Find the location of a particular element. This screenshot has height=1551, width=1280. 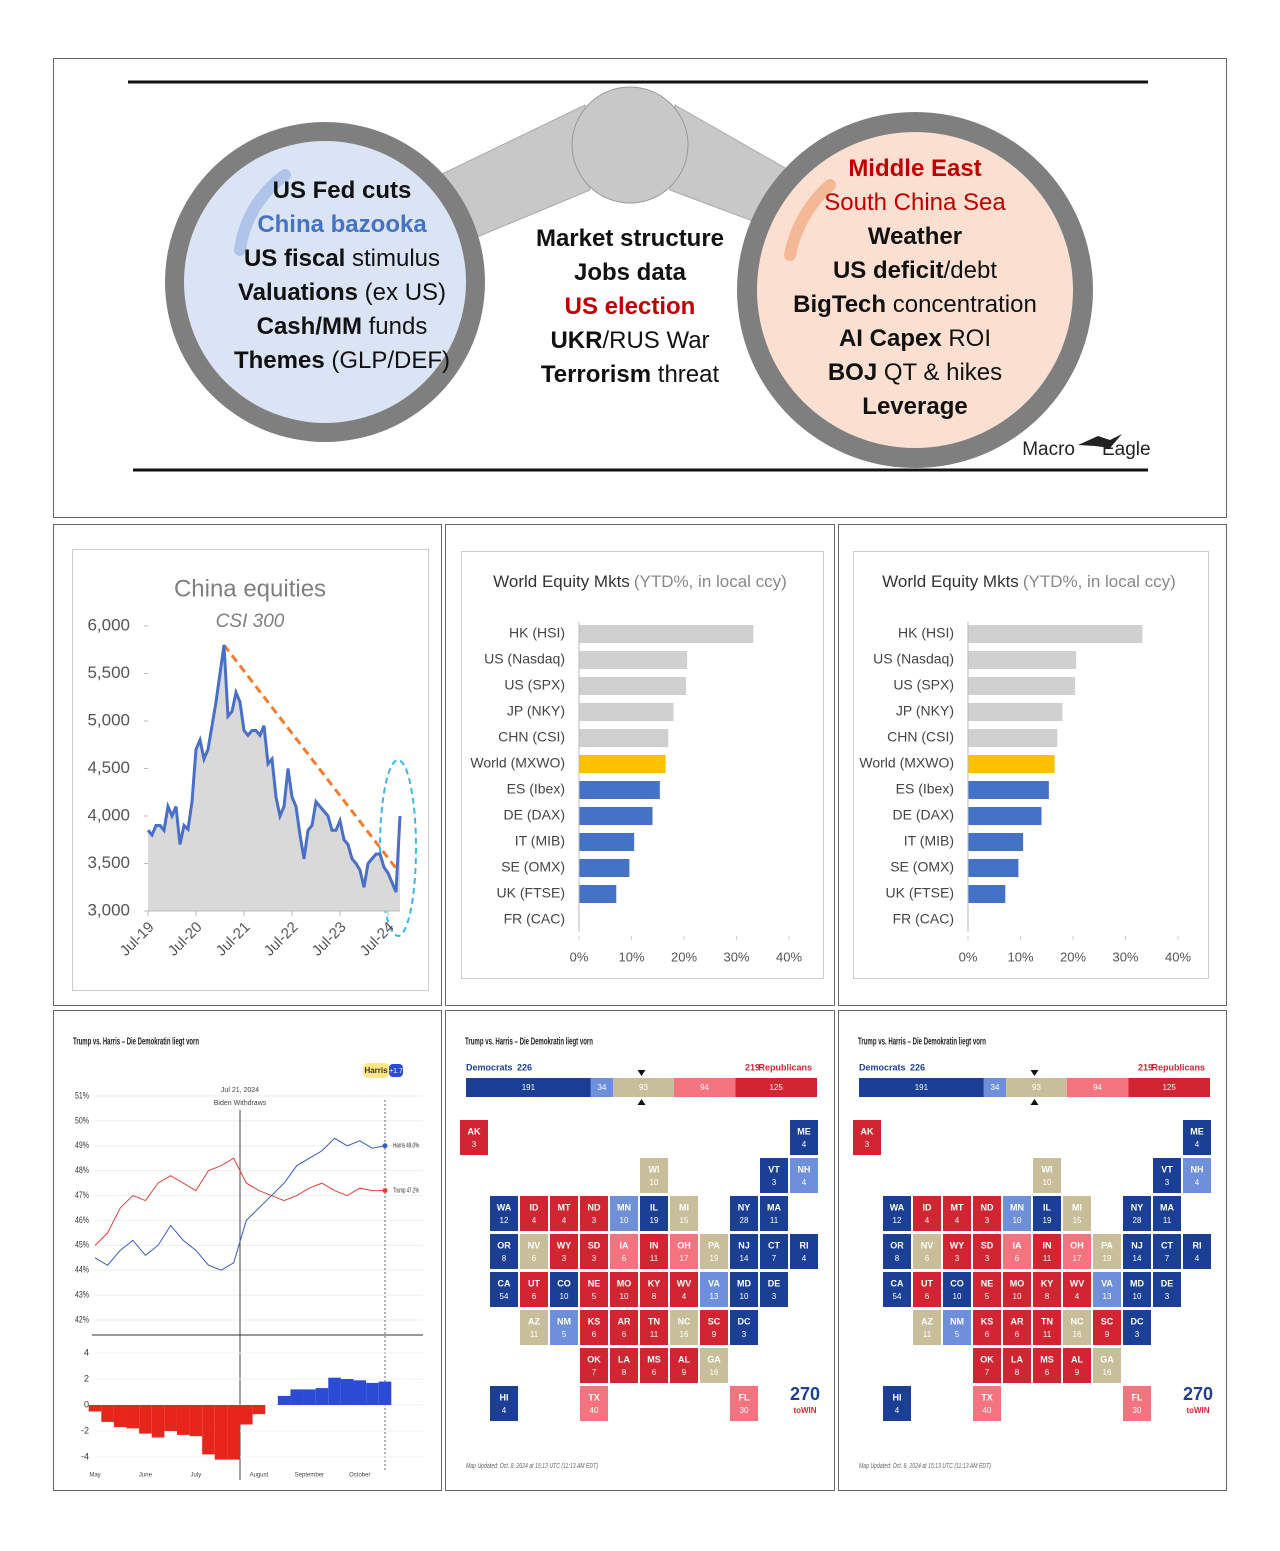

bold-text: Middle East is located at coordinates (914, 168).